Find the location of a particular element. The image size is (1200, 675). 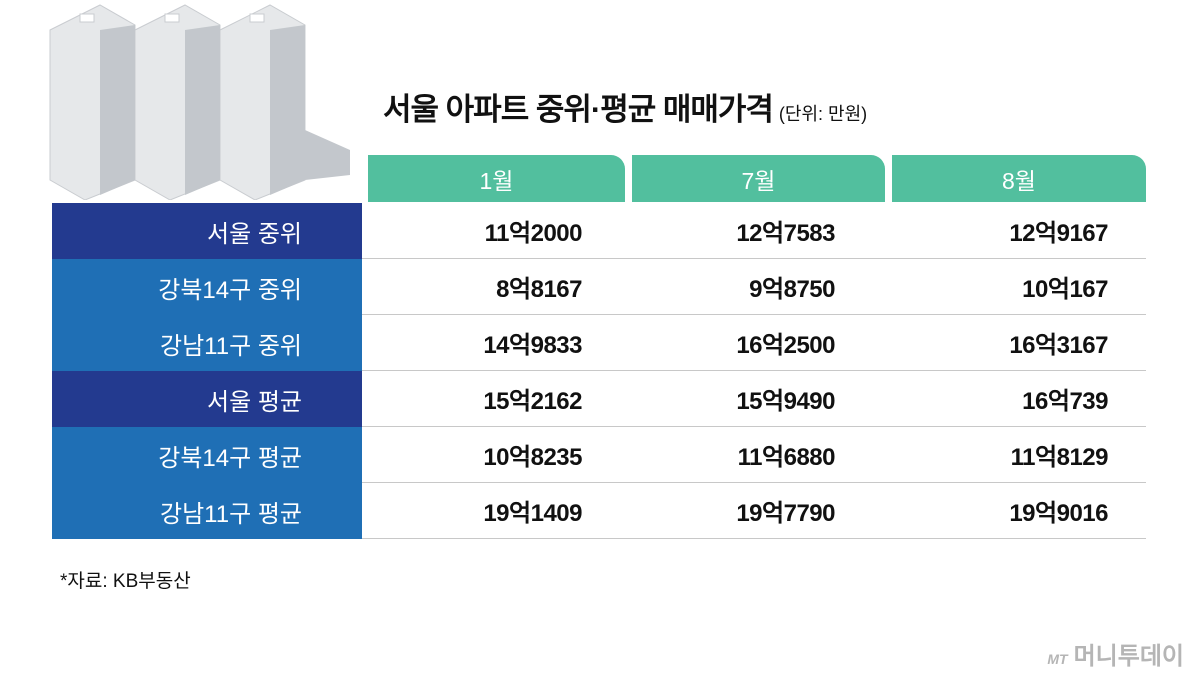

column-header: 7월 is located at coordinates (758, 178).